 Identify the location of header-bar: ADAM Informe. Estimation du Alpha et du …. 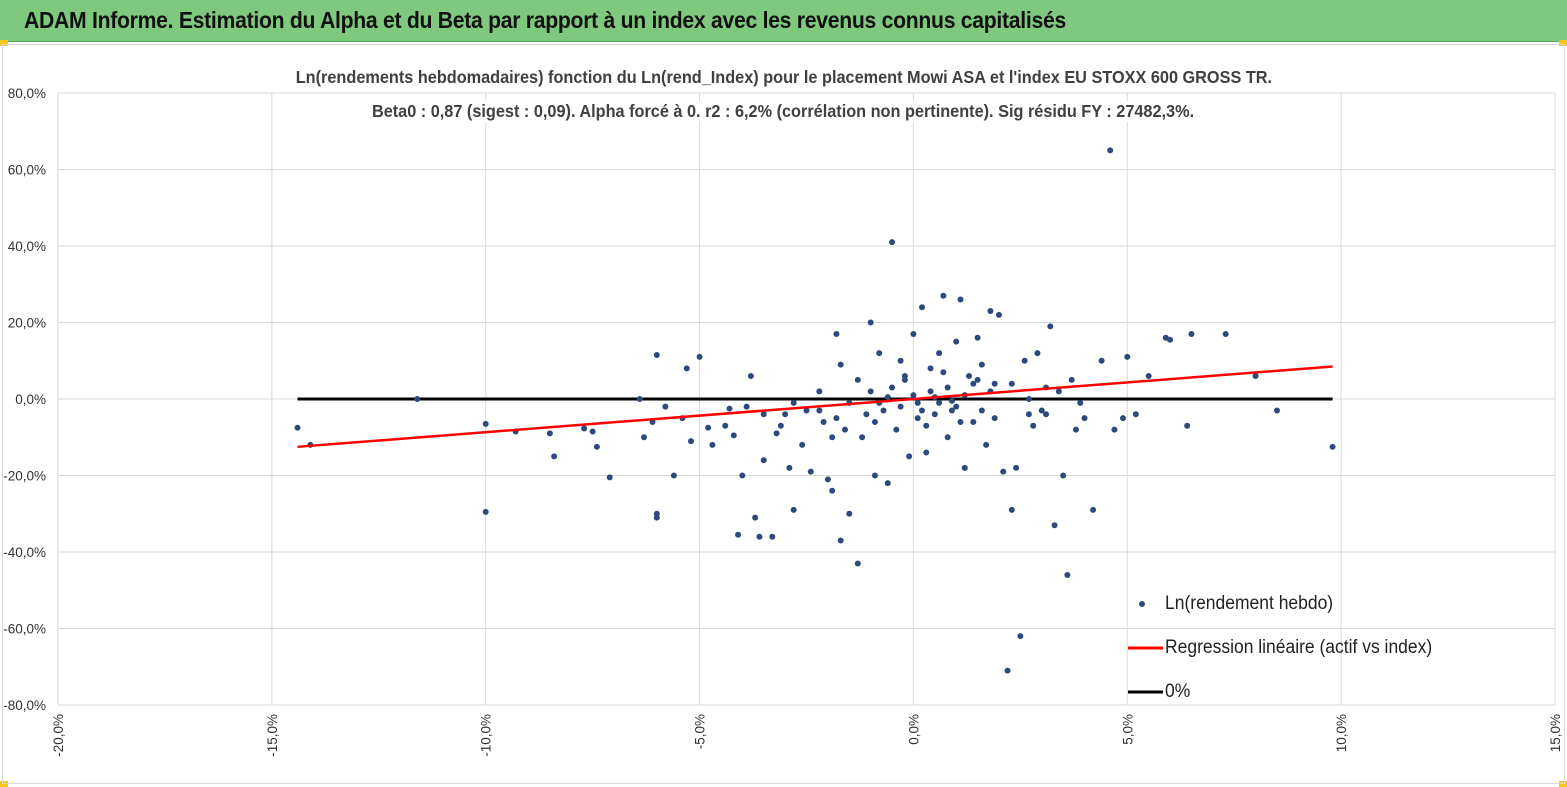
(783, 21).